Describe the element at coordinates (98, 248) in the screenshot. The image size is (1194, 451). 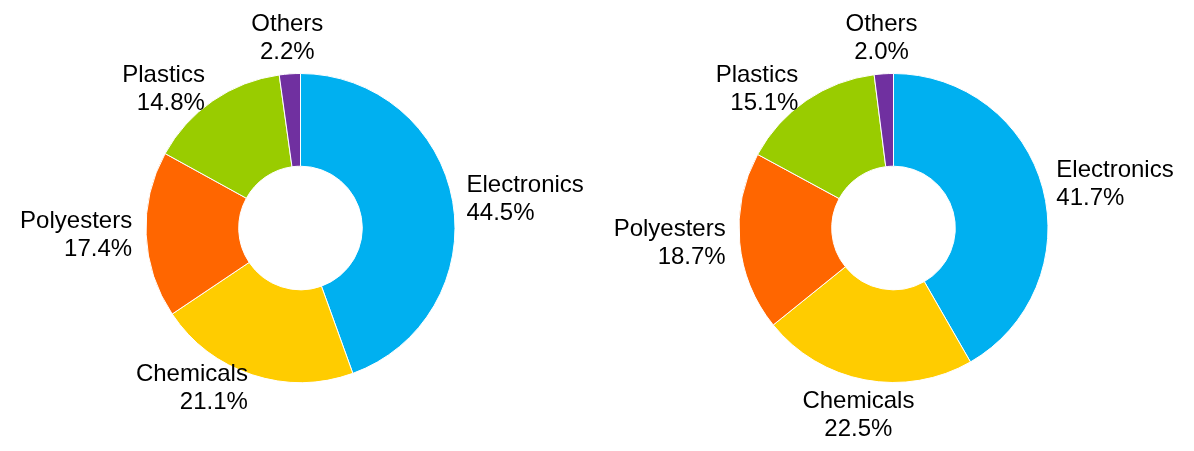
I see `data-label: 17.4%` at that location.